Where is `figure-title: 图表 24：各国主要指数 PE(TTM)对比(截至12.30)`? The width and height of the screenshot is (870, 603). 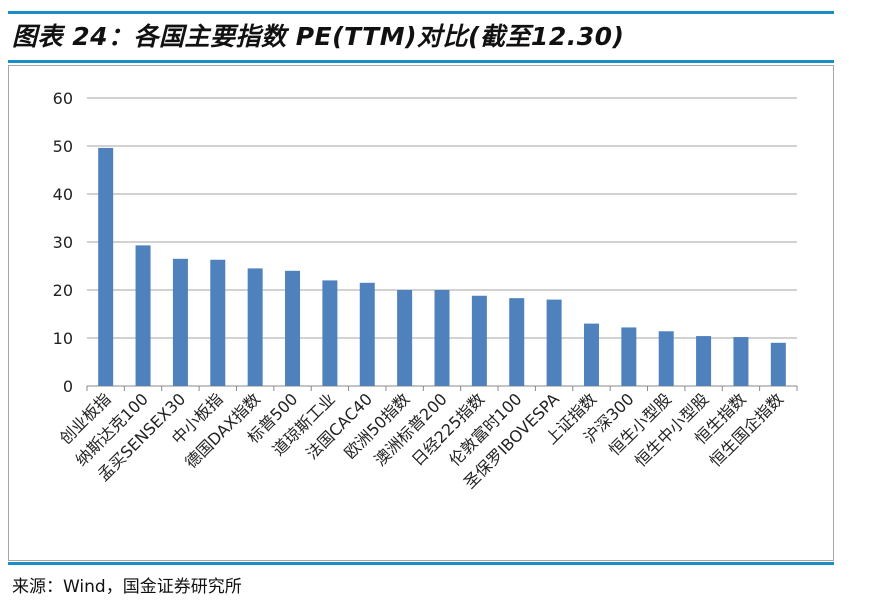
figure-title: 图表 24：各国主要指数 PE(TTM)对比(截至12.30) is located at coordinates (318, 36).